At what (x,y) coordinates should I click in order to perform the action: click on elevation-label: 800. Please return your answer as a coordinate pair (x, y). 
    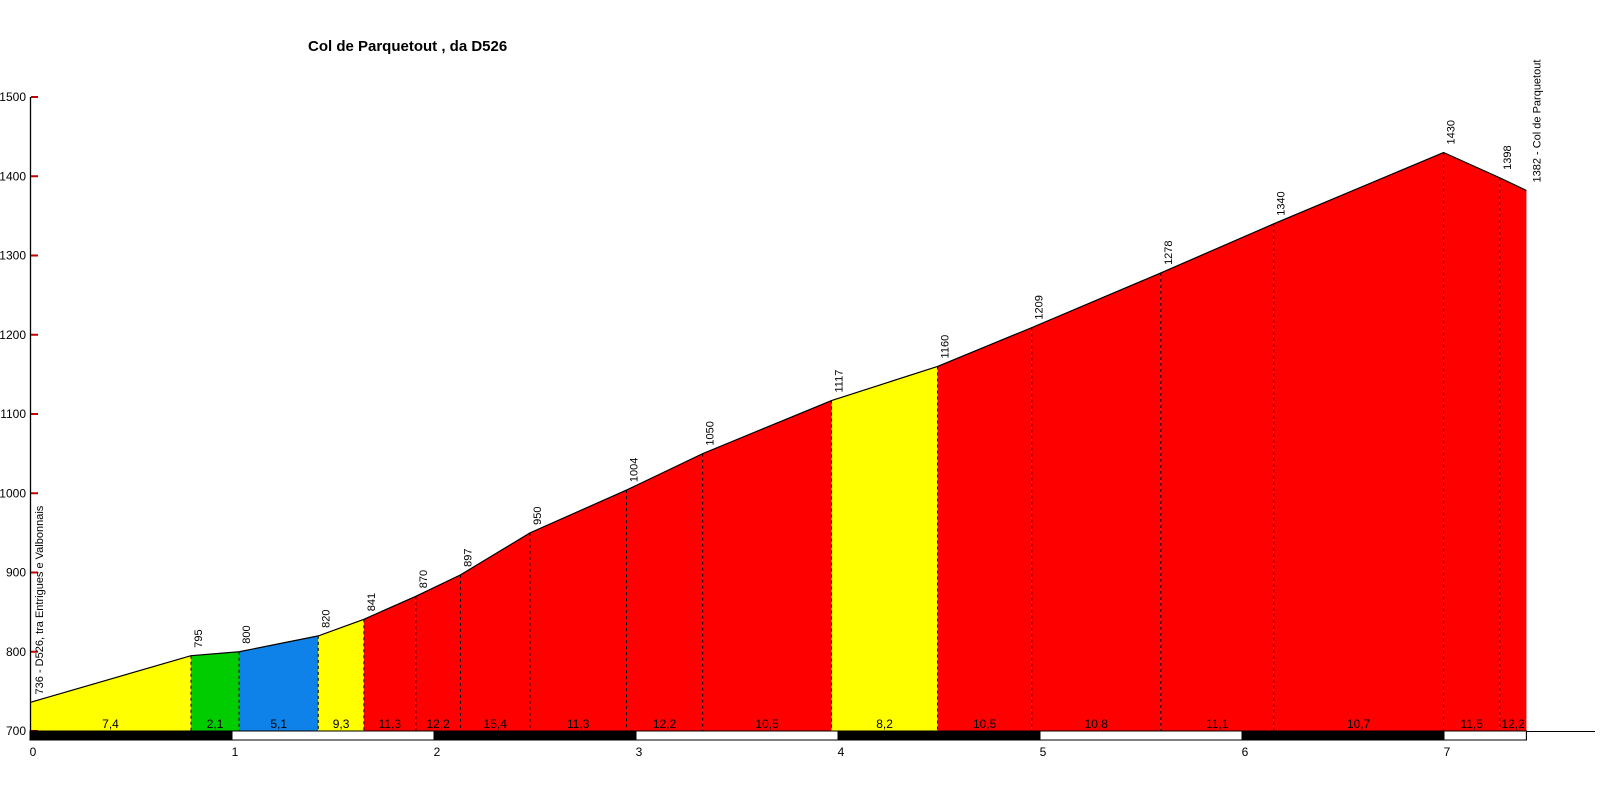
    Looking at the image, I should click on (247, 634).